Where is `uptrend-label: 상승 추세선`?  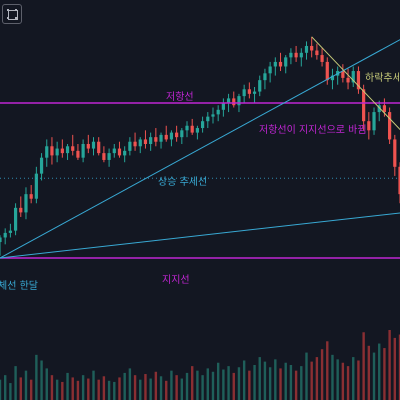
uptrend-label: 상승 추세선 is located at coordinates (182, 182).